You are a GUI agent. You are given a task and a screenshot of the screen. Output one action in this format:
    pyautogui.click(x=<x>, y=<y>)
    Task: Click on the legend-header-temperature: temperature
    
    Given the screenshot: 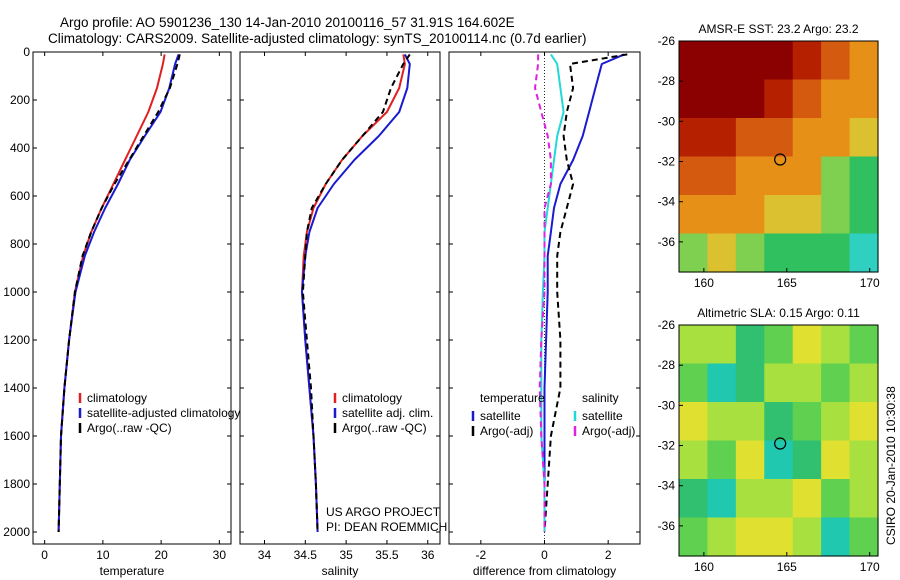 What is the action you would take?
    pyautogui.click(x=512, y=398)
    